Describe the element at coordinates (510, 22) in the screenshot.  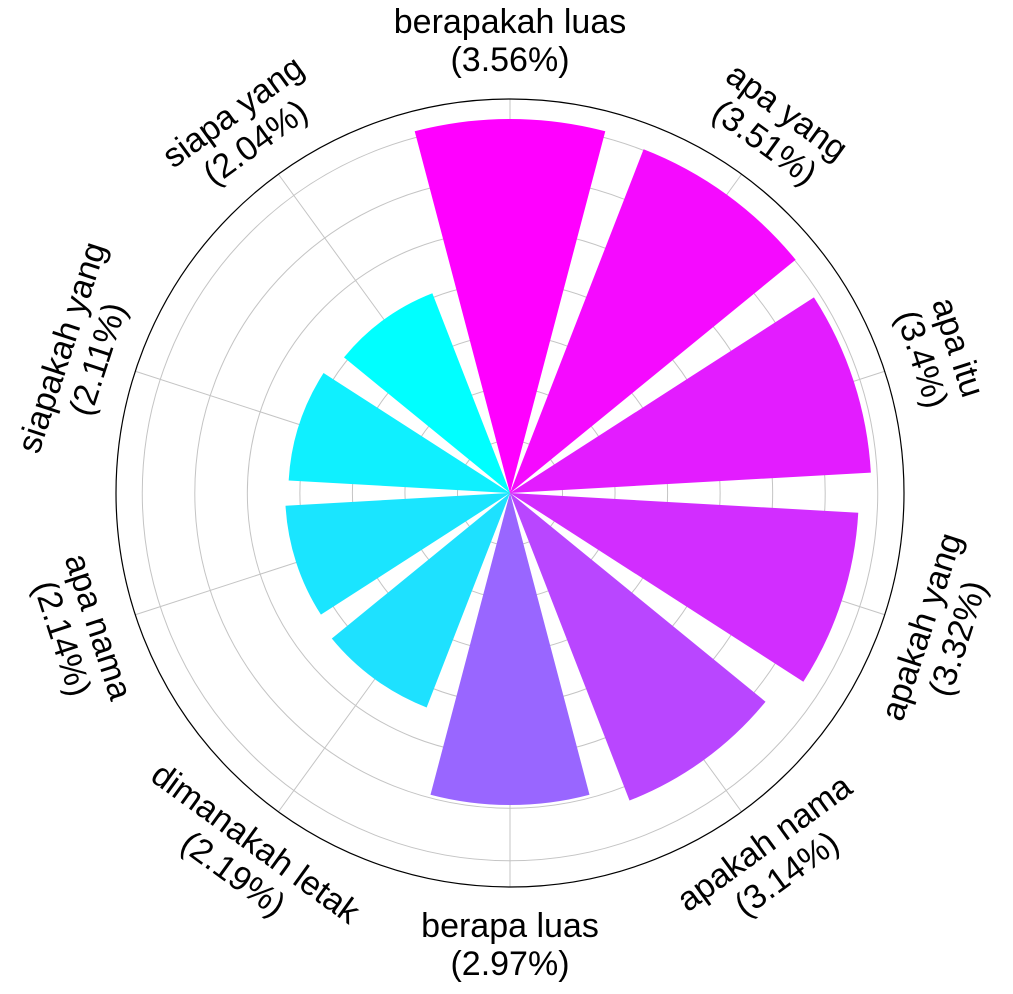
I see `category-label: berapakah luas` at that location.